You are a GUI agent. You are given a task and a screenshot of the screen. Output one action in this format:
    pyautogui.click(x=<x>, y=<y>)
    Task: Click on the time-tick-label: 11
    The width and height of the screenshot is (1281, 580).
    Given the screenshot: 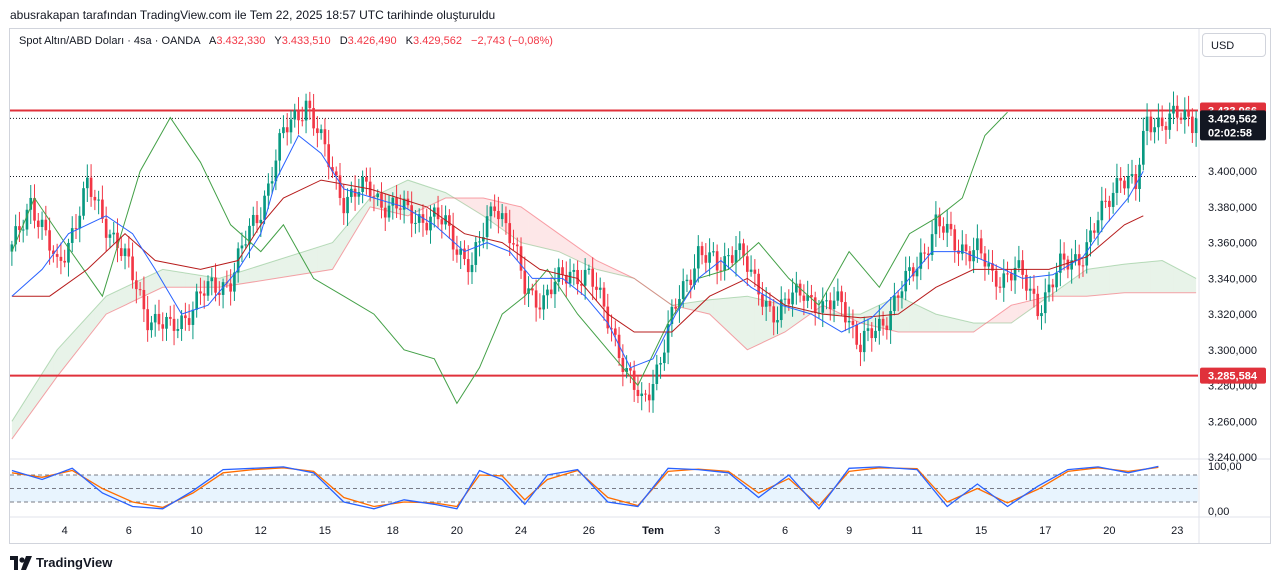 What is the action you would take?
    pyautogui.click(x=916, y=531)
    